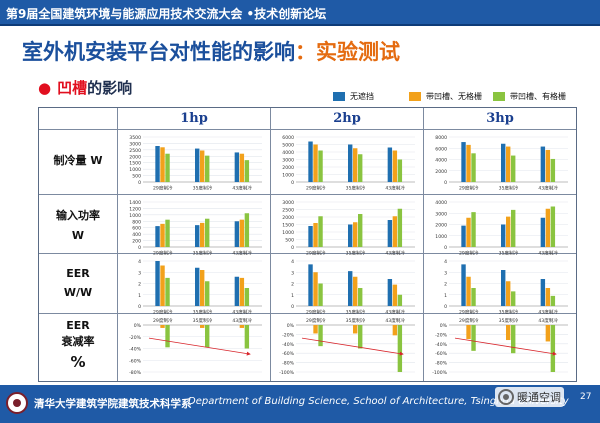 The width and height of the screenshot is (600, 423). I want to click on y-tick-label: -100%, so click(286, 373).